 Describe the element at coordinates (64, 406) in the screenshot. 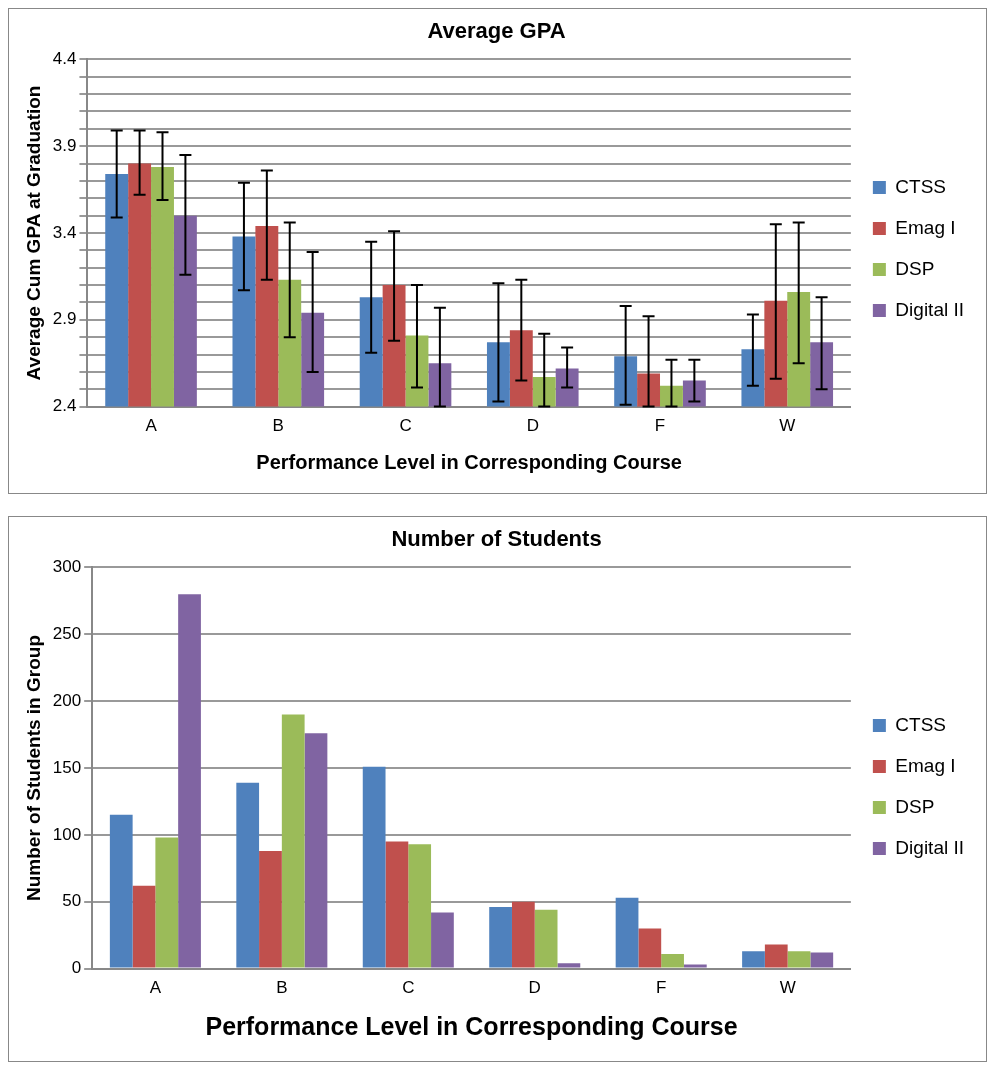

I see `y-tick-label: 2.4` at that location.